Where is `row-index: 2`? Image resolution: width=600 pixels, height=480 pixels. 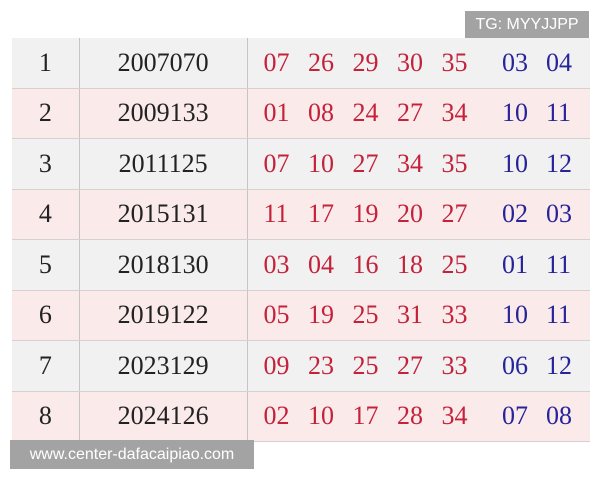
row-index: 2 is located at coordinates (46, 113).